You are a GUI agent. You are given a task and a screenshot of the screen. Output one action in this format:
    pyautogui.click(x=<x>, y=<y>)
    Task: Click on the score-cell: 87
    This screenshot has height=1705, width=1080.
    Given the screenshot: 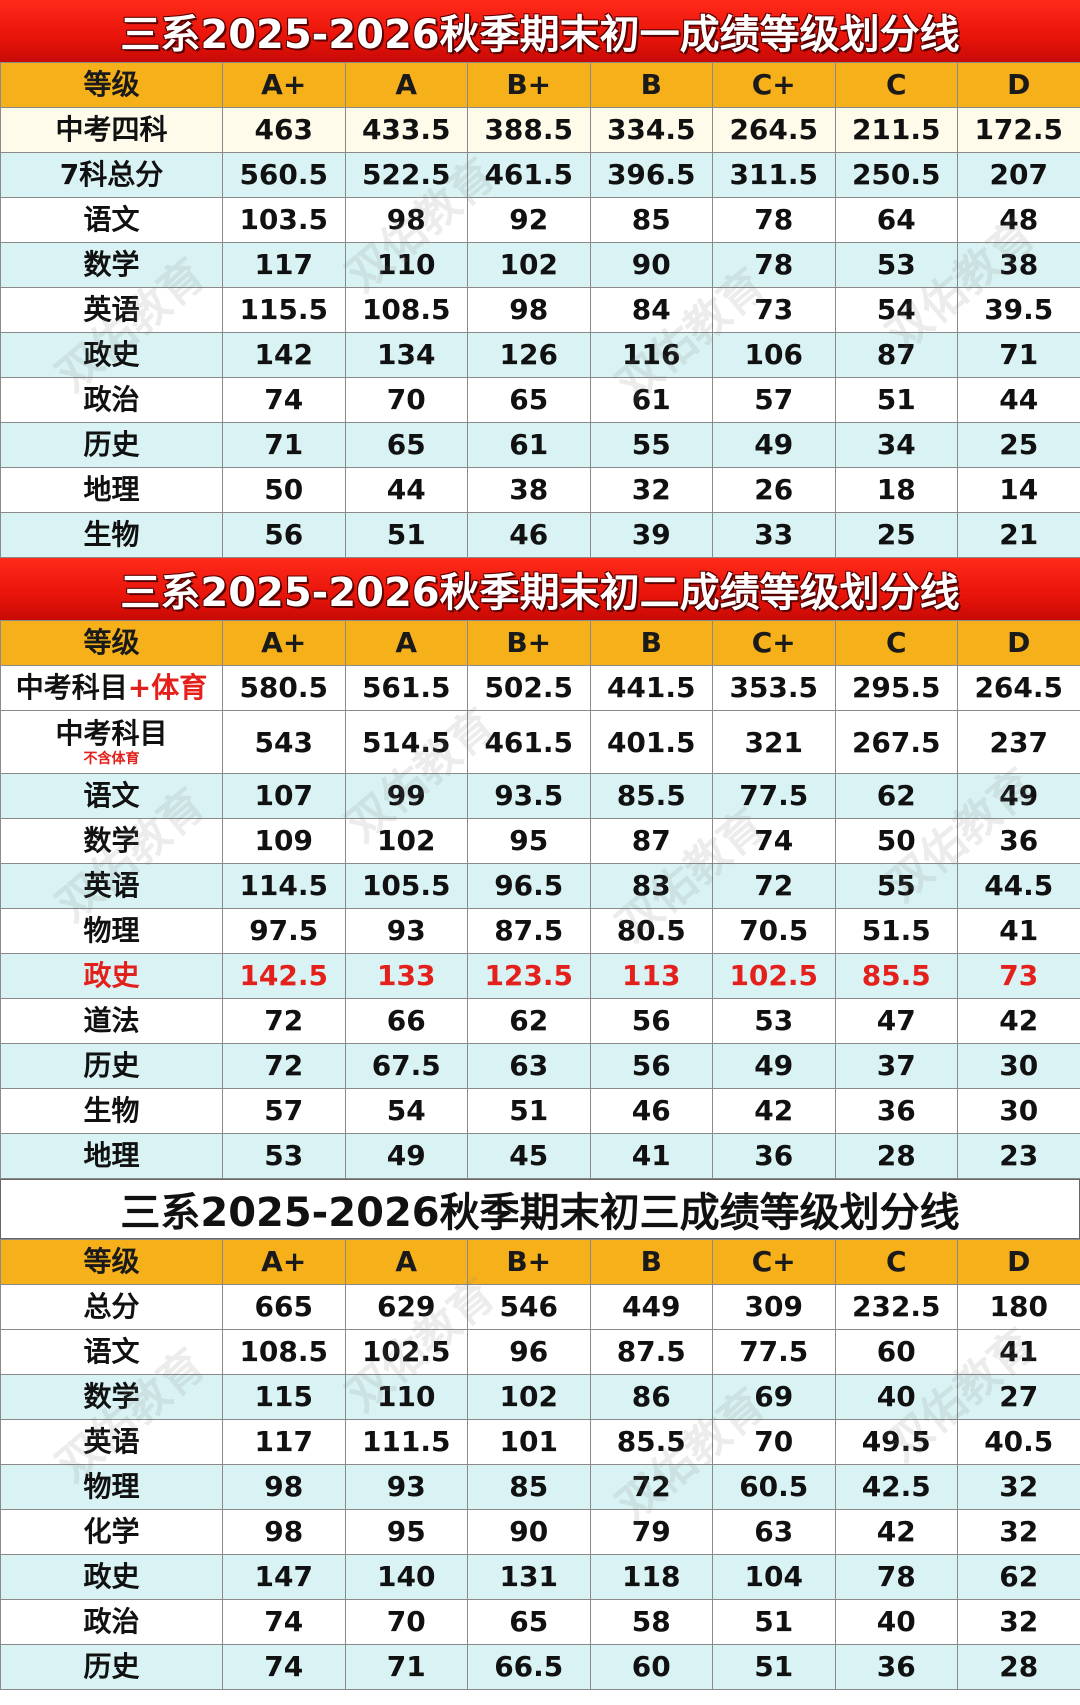 What is the action you would take?
    pyautogui.click(x=651, y=841)
    